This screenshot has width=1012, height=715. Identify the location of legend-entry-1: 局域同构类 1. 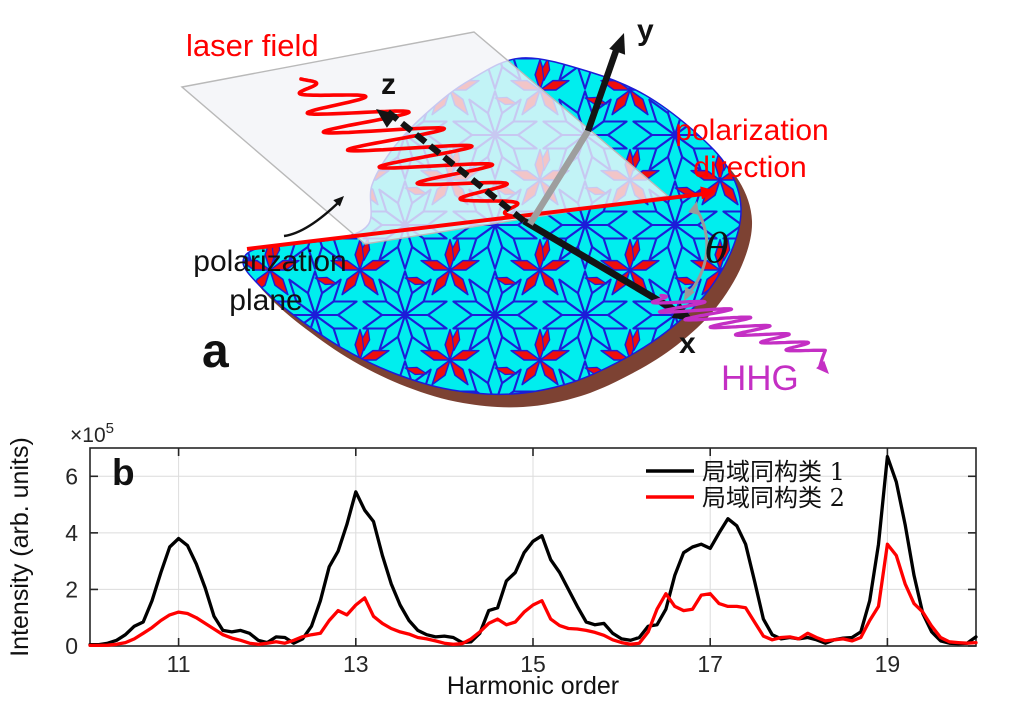
(745, 472).